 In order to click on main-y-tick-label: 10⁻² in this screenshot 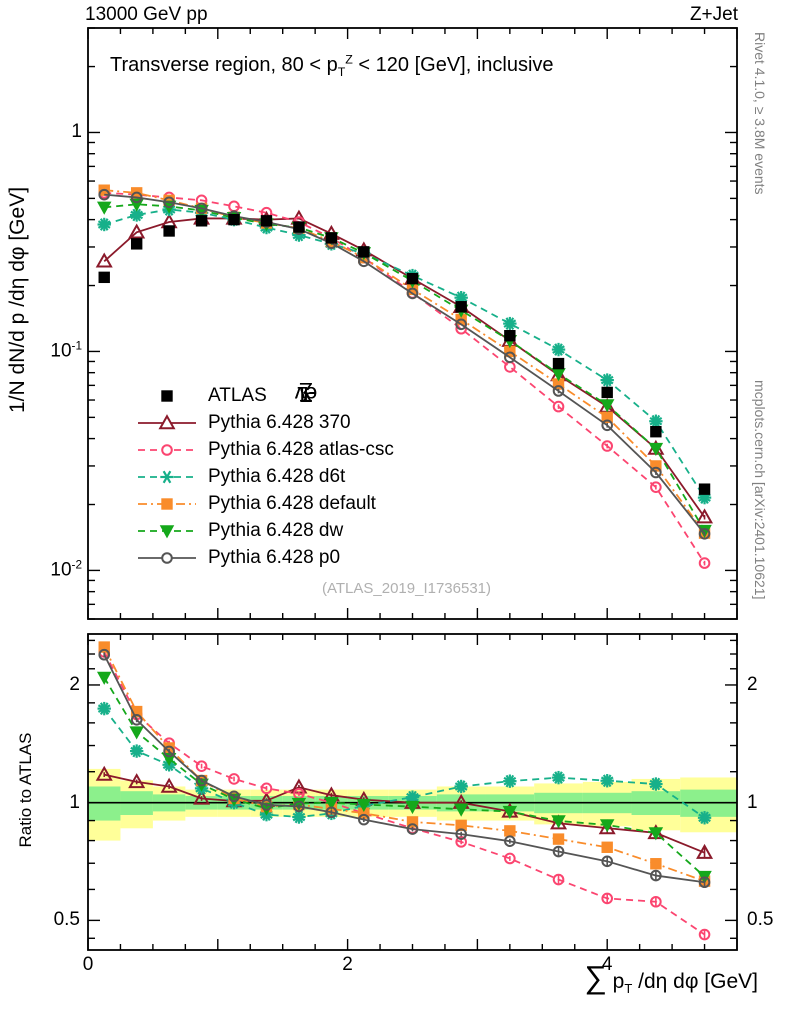, I will do `click(66, 570)`.